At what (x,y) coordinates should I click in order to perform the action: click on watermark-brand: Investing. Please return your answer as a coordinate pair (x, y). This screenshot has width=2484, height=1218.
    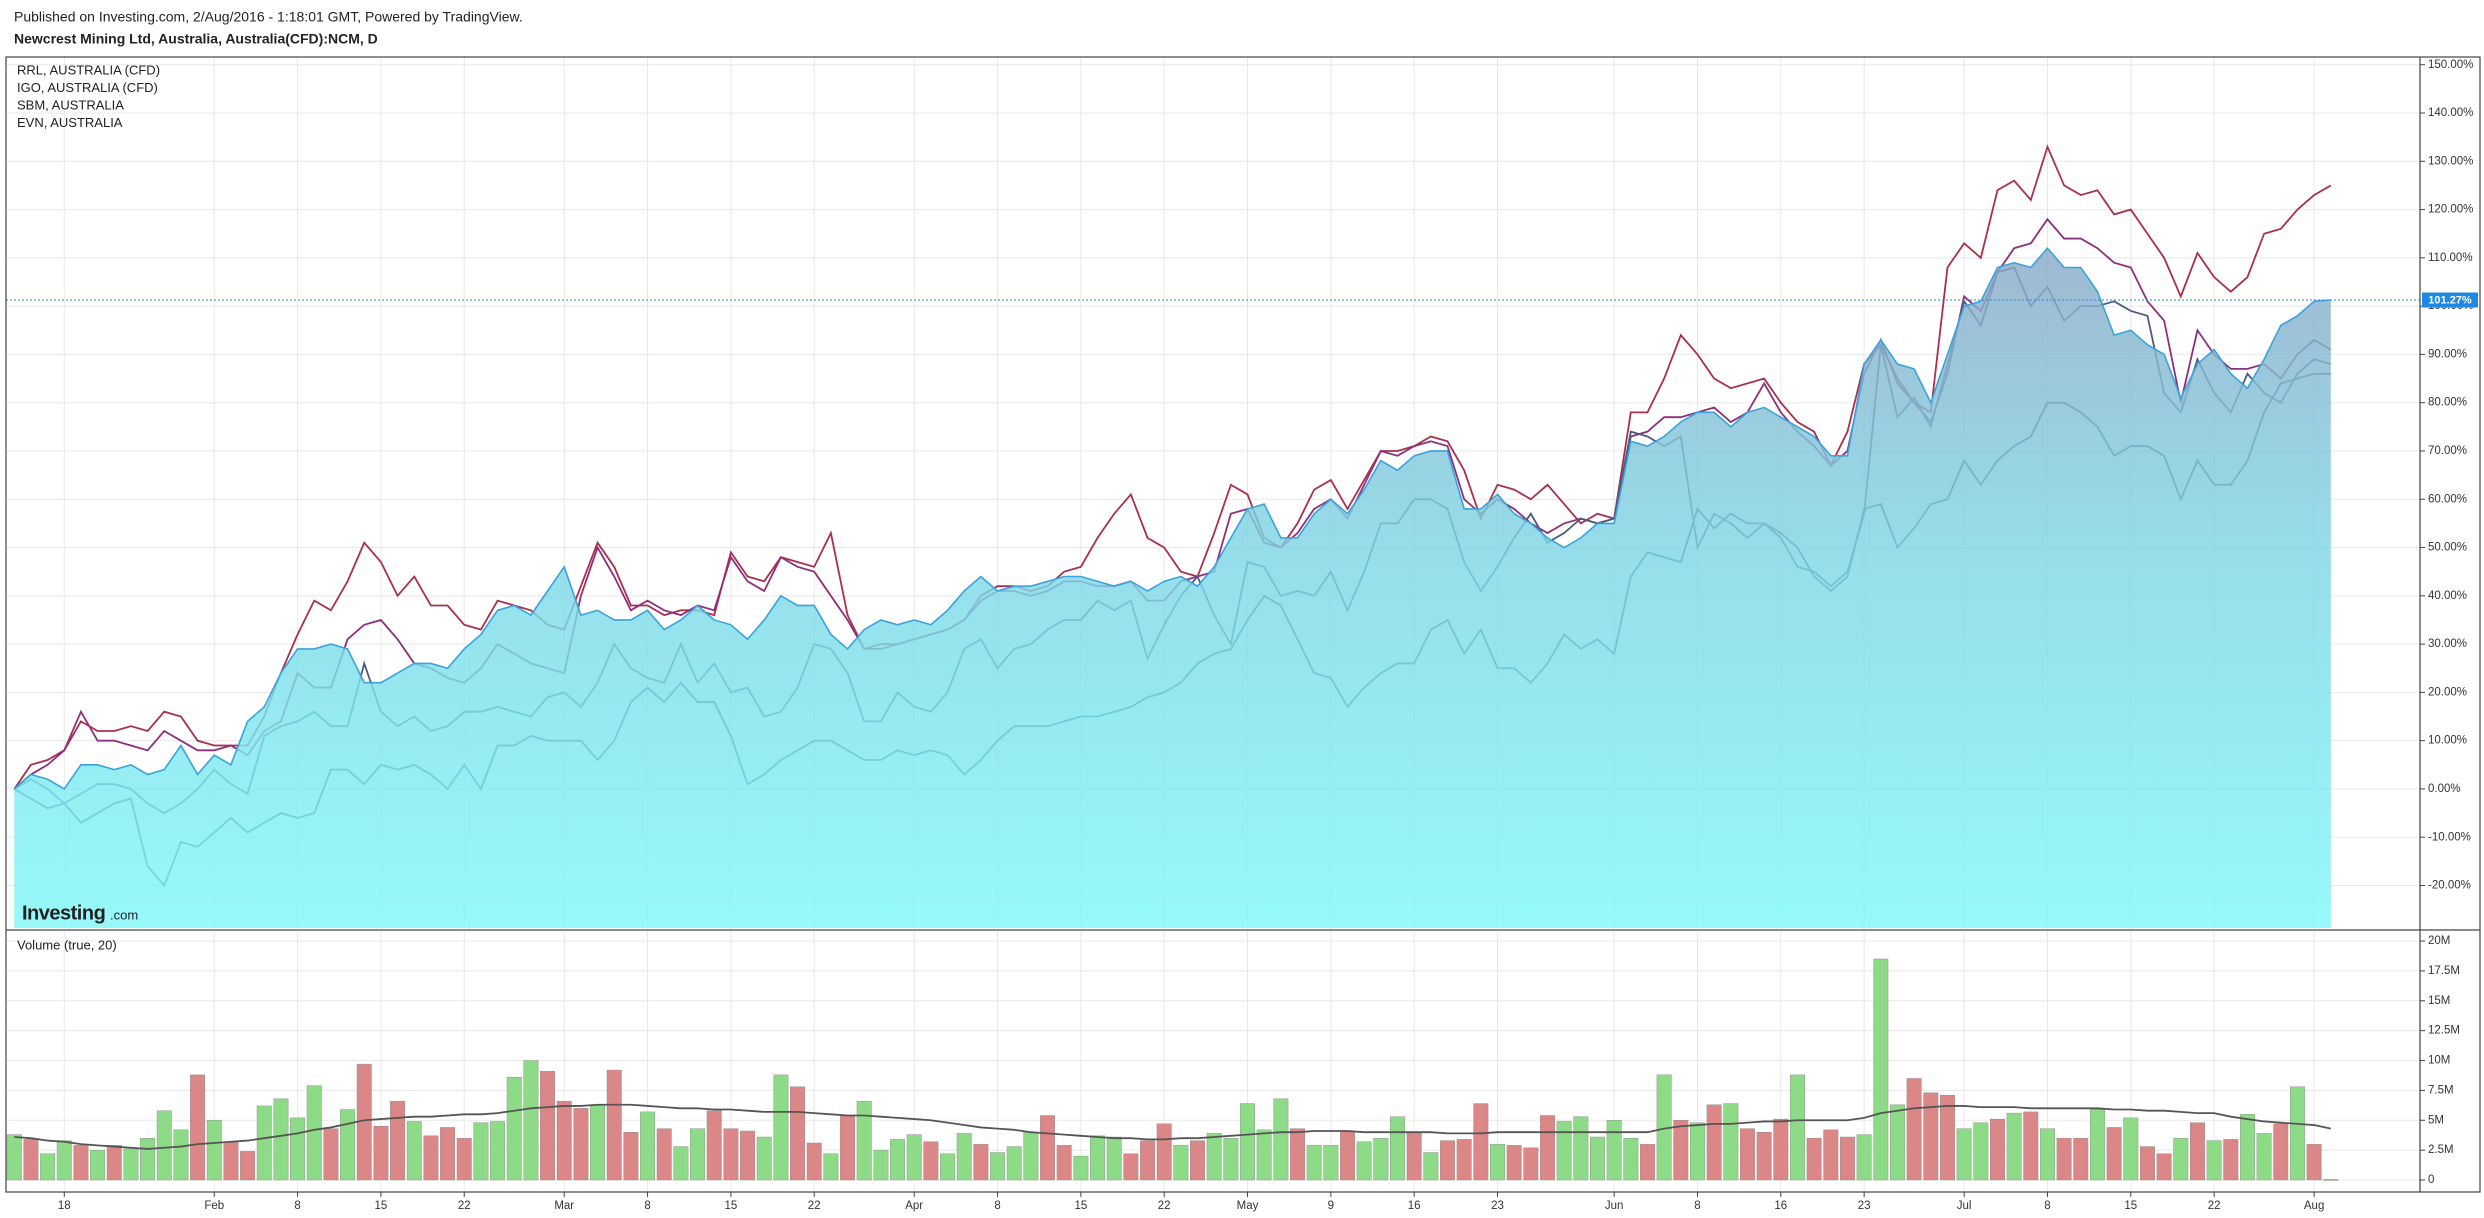
    Looking at the image, I should click on (63, 913).